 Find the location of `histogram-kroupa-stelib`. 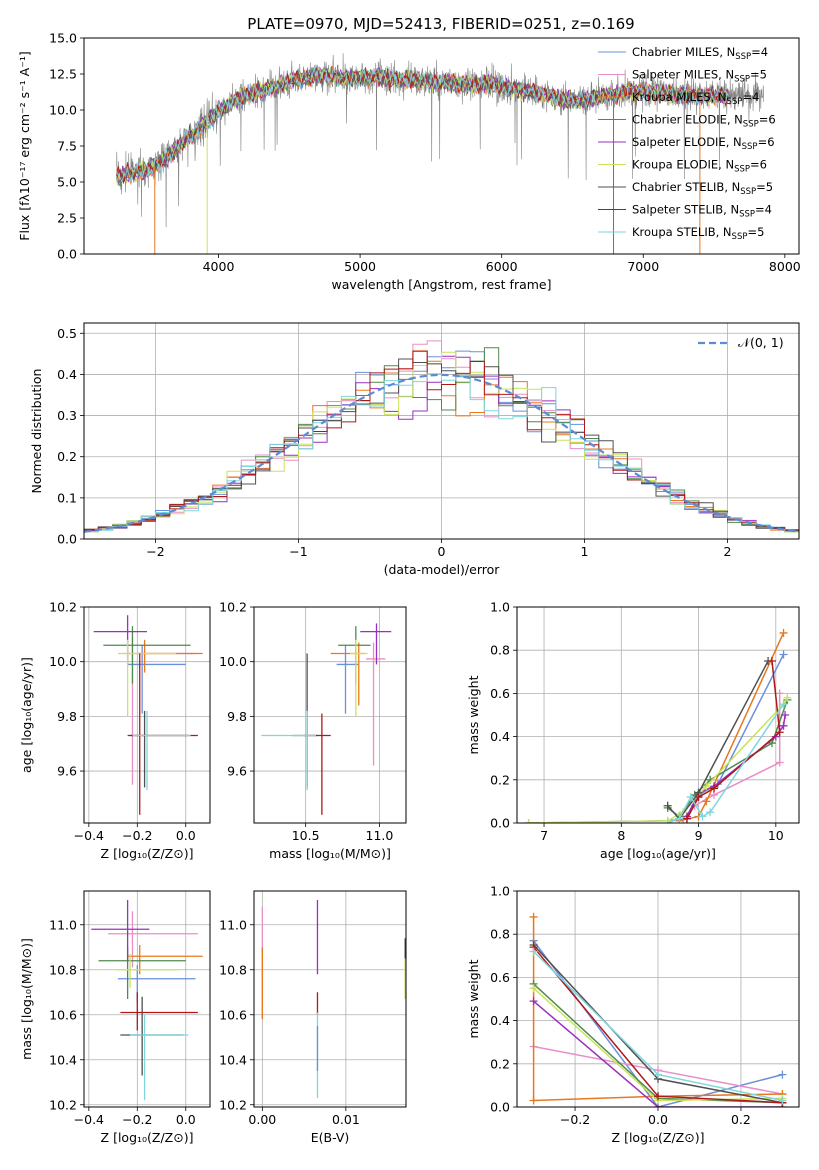

histogram-kroupa-stelib is located at coordinates (441, 453).